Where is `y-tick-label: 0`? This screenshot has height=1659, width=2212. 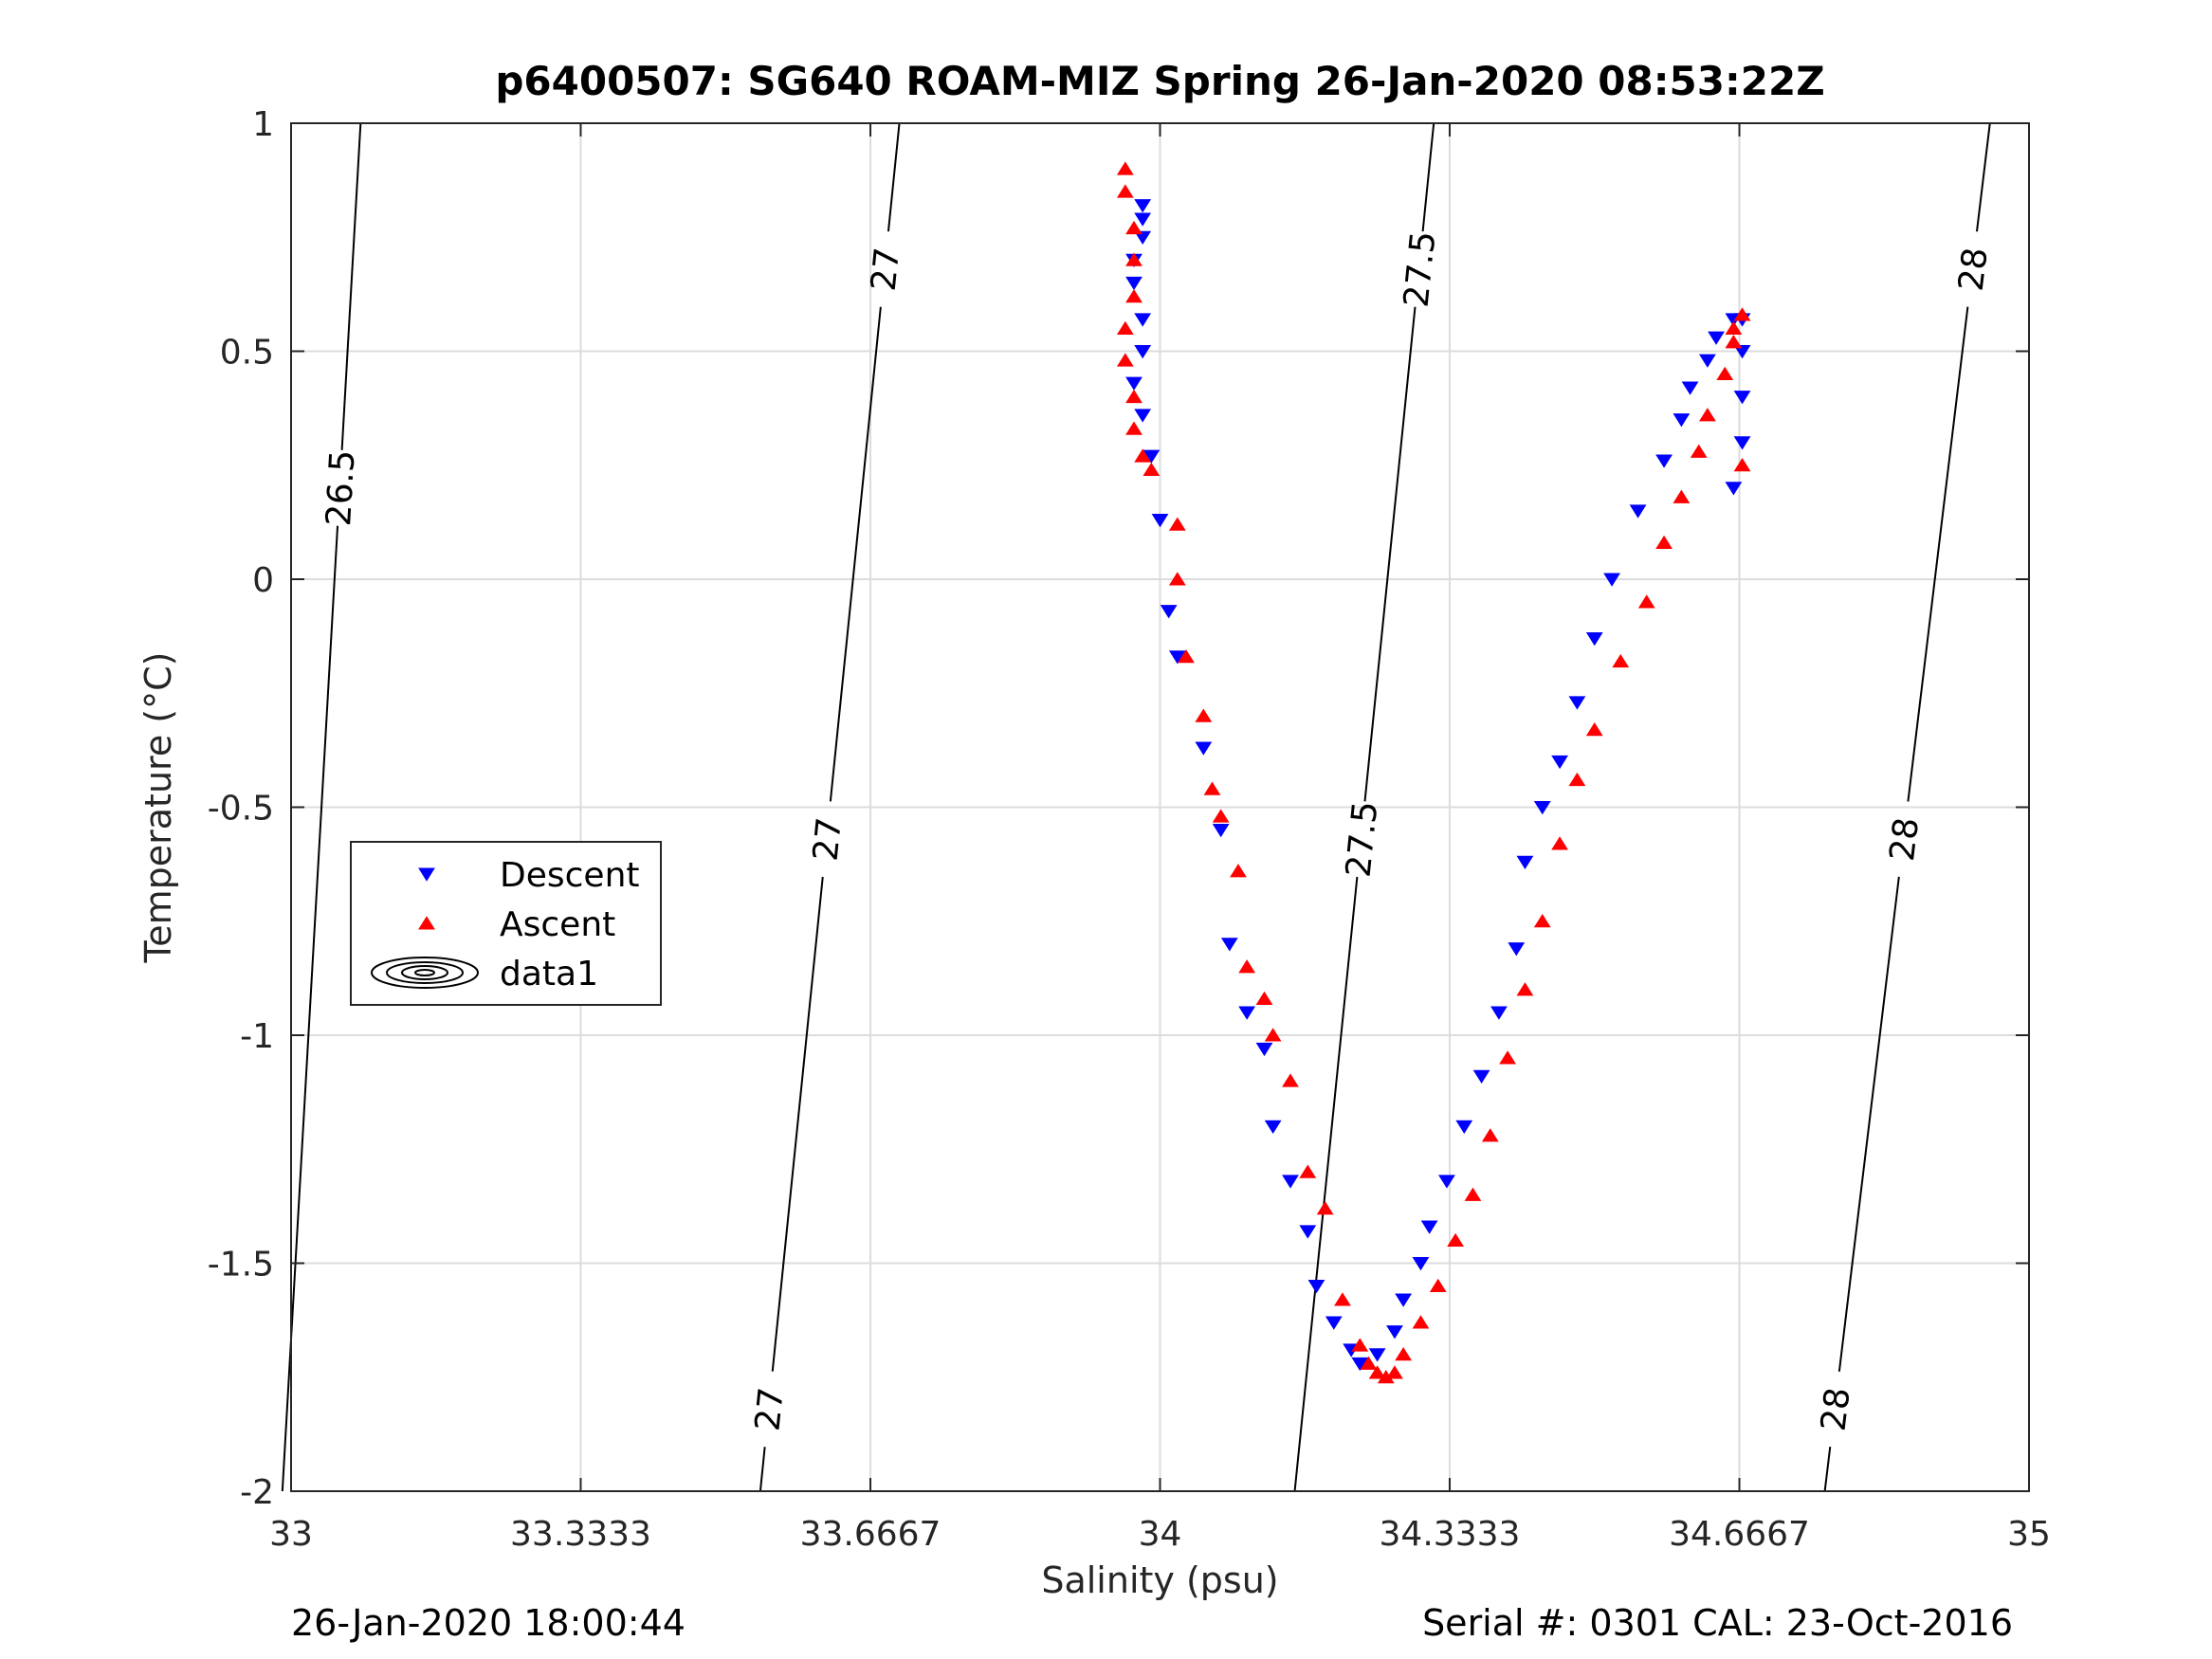
y-tick-label: 0 is located at coordinates (263, 580).